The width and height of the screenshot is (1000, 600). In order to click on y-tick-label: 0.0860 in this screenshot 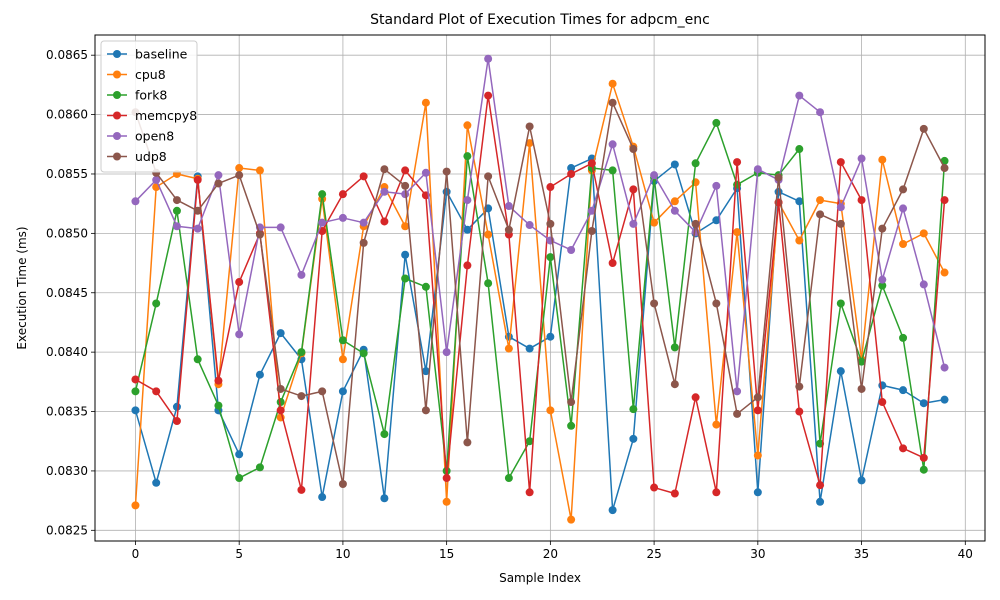, I will do `click(67, 115)`.